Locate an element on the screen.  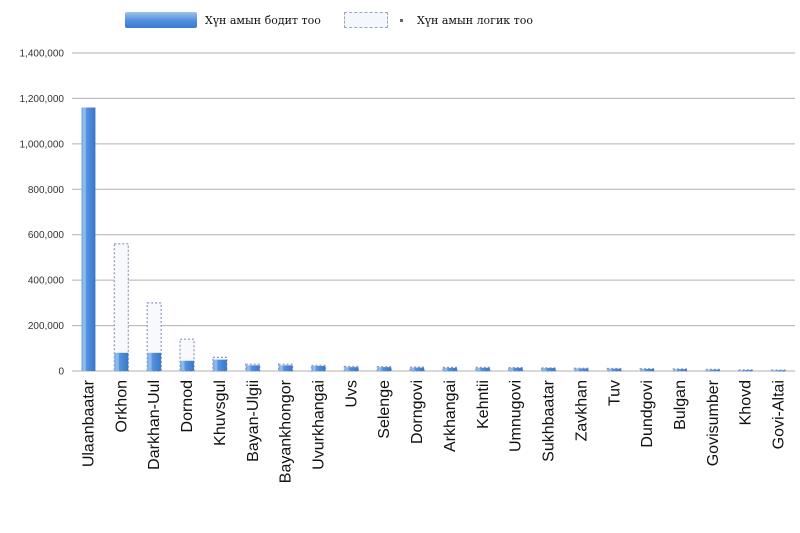
legend: Хүн амын бодит тоо Хүн амын логик тоо is located at coordinates (400, 26).